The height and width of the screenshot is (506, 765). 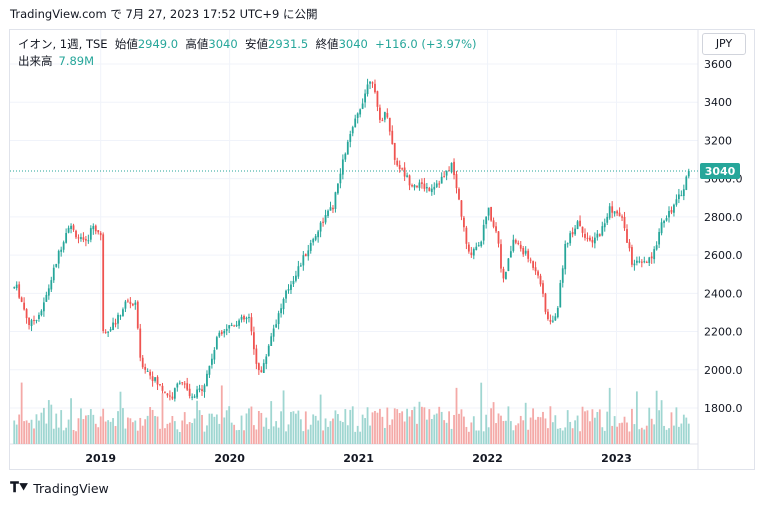 I want to click on y-tick-label: 2200.0, so click(x=723, y=332).